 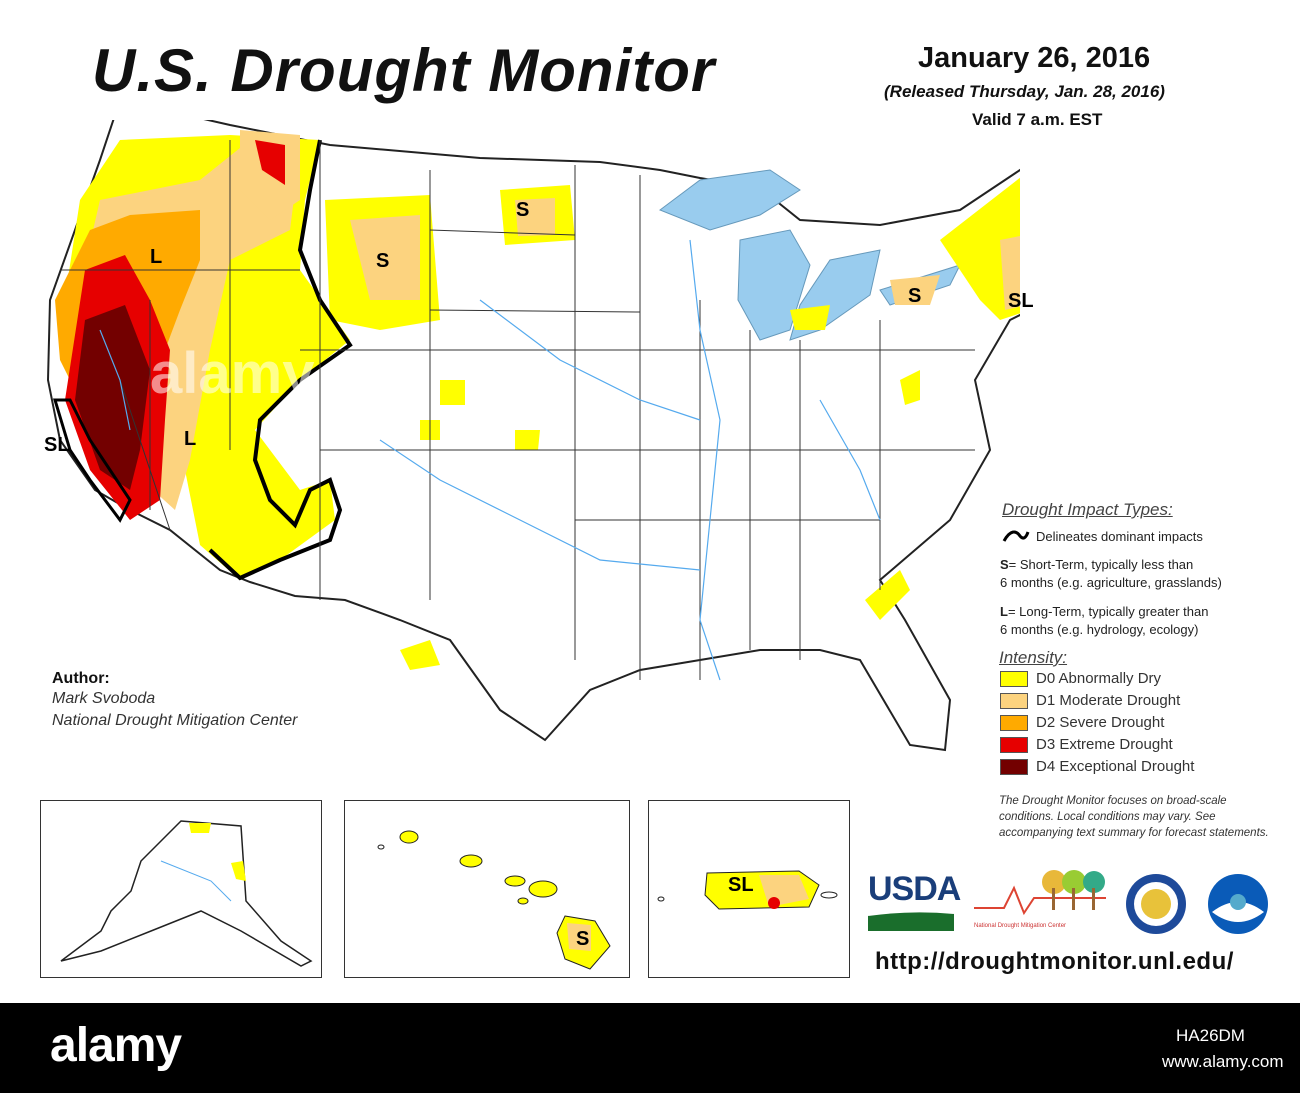 I want to click on impact-label-l-nevada: L, so click(x=190, y=439).